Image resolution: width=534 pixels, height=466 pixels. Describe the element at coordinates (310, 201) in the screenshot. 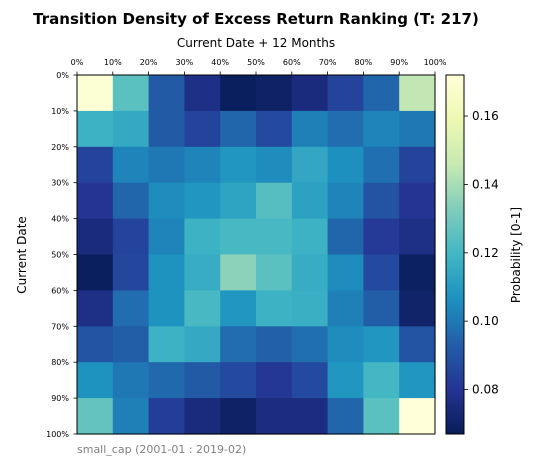

I see `heatmap-cell-r3-c6` at that location.